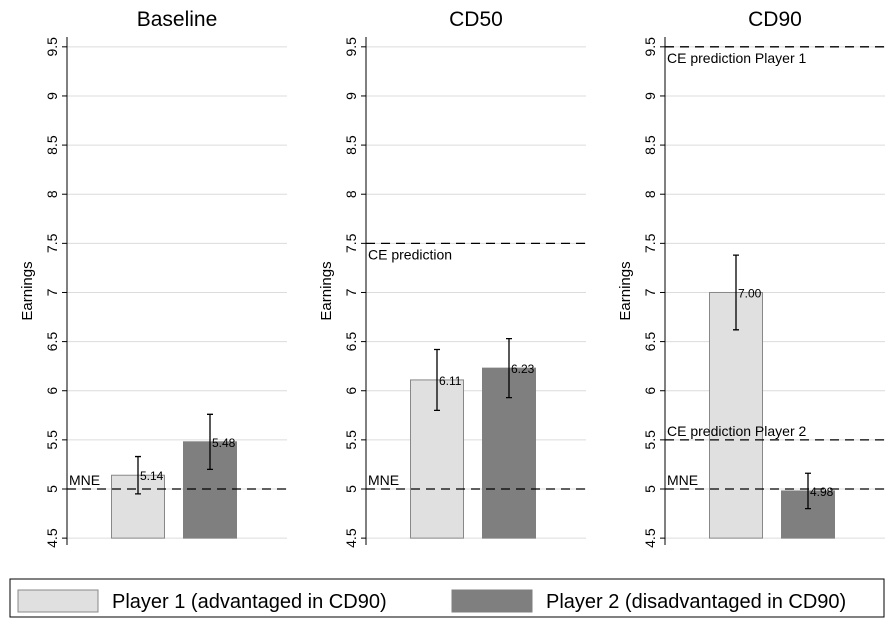 The width and height of the screenshot is (891, 620). I want to click on reference-label: CE prediction Player 2, so click(737, 431).